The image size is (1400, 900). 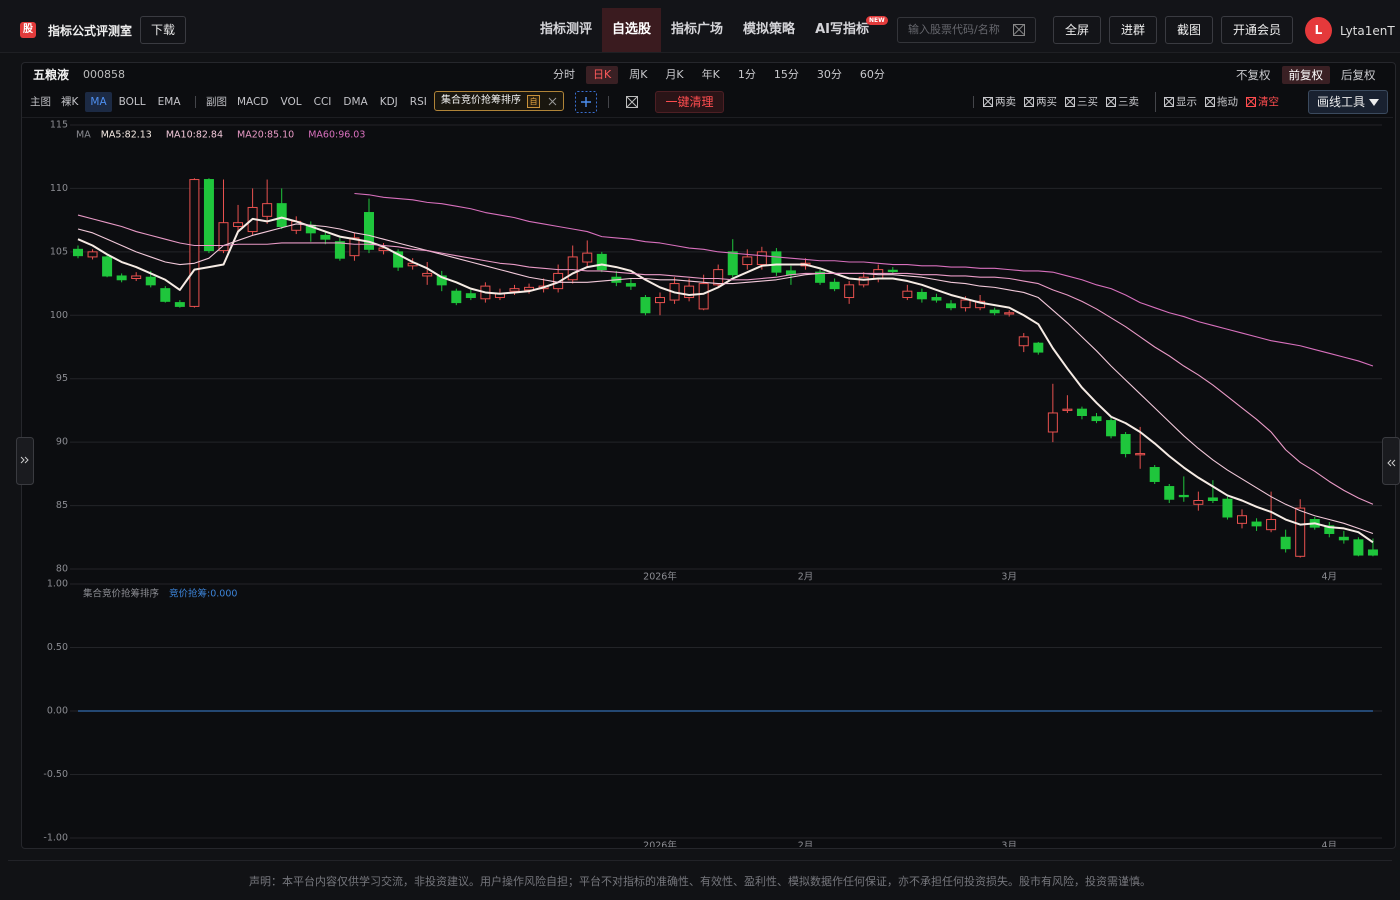 I want to click on main-indicator: MA, so click(x=98, y=102).